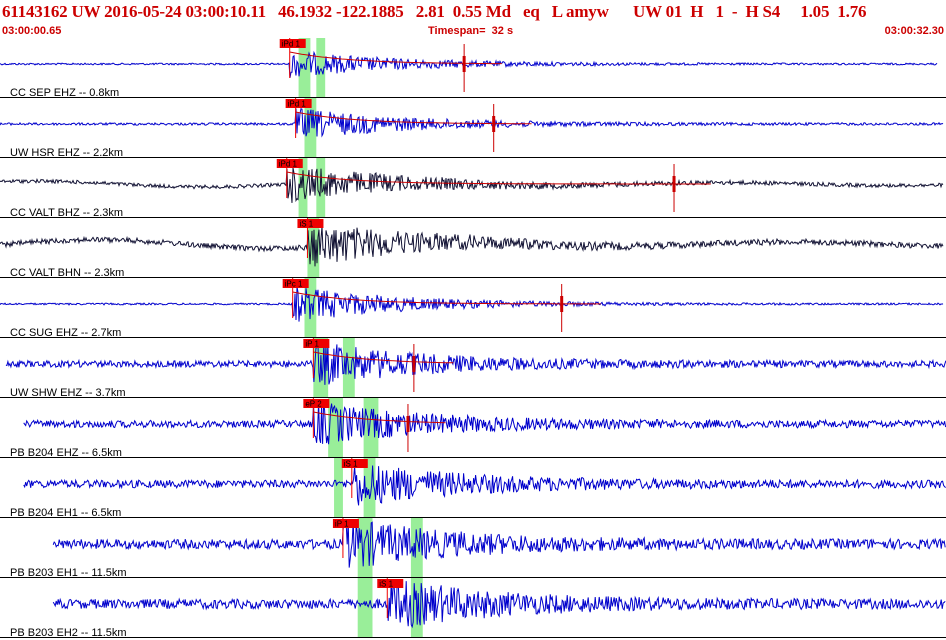 Image resolution: width=946 pixels, height=640 pixels. What do you see at coordinates (66, 153) in the screenshot?
I see `station-label: UW HSR EHZ -- 2.2km` at bounding box center [66, 153].